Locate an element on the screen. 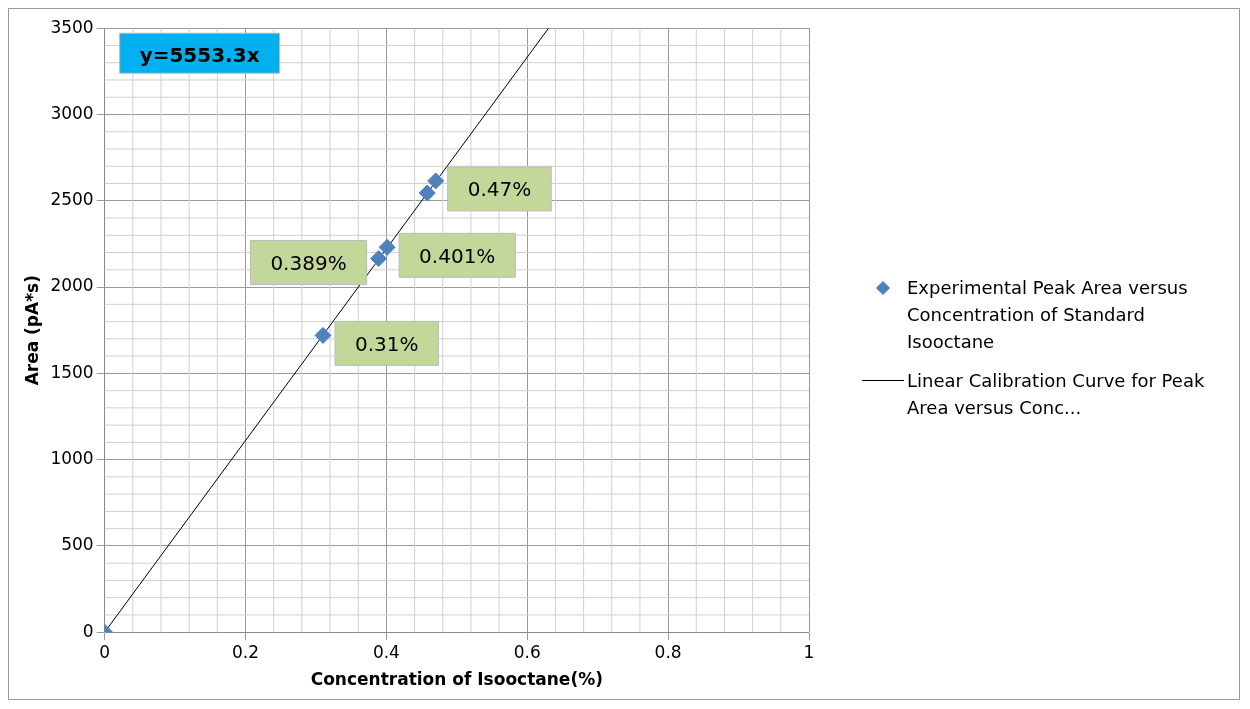 This screenshot has width=1250, height=709. x-axis-title: Concentration of Isooctane(%) is located at coordinates (456, 679).